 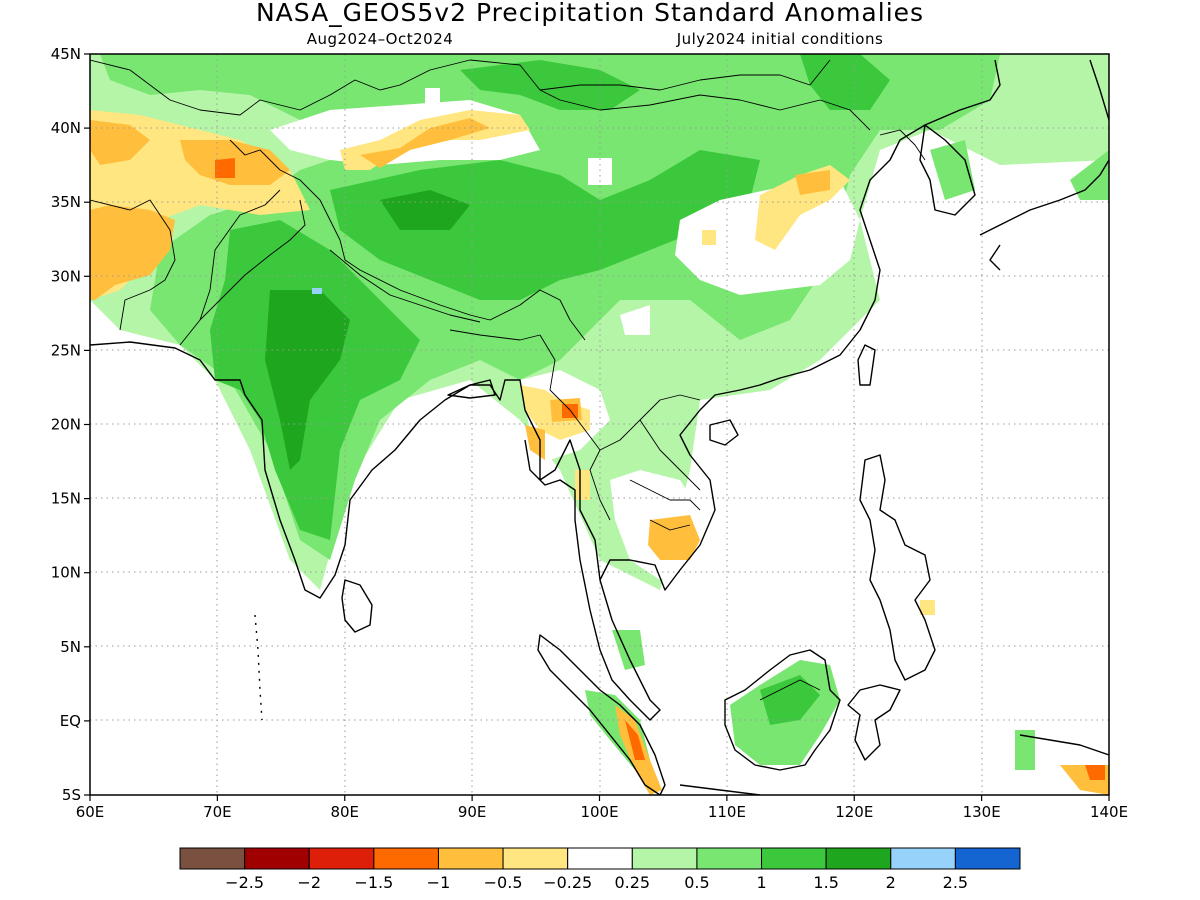 What do you see at coordinates (874, 722) in the screenshot?
I see `coastline-sulawesi` at bounding box center [874, 722].